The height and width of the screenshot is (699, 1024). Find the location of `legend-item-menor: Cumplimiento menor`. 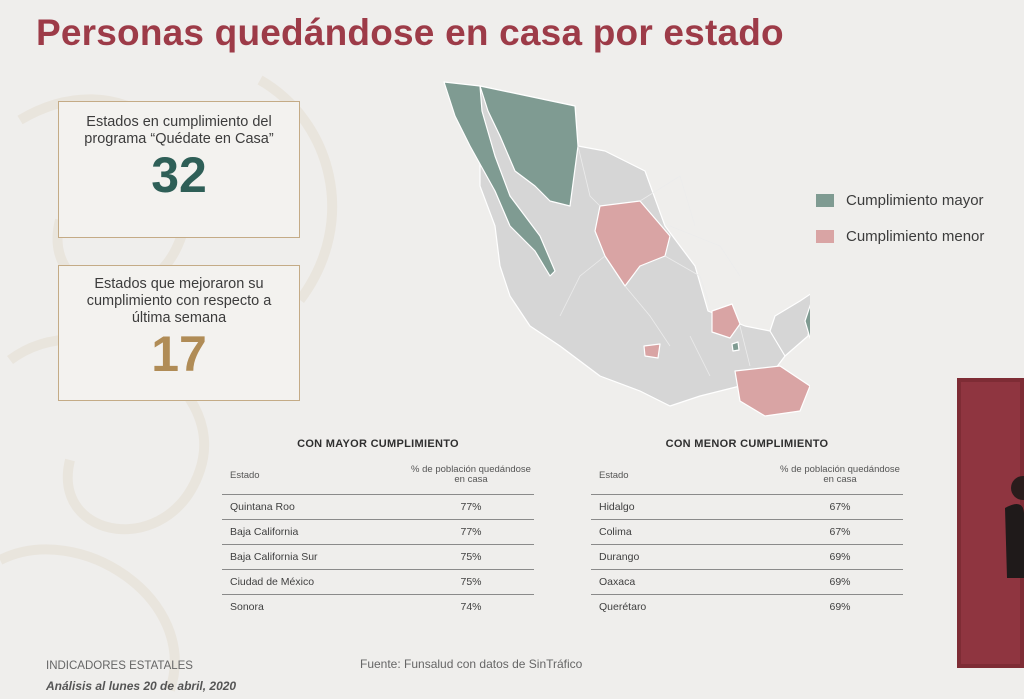

legend-item-menor: Cumplimiento menor is located at coordinates (900, 236).